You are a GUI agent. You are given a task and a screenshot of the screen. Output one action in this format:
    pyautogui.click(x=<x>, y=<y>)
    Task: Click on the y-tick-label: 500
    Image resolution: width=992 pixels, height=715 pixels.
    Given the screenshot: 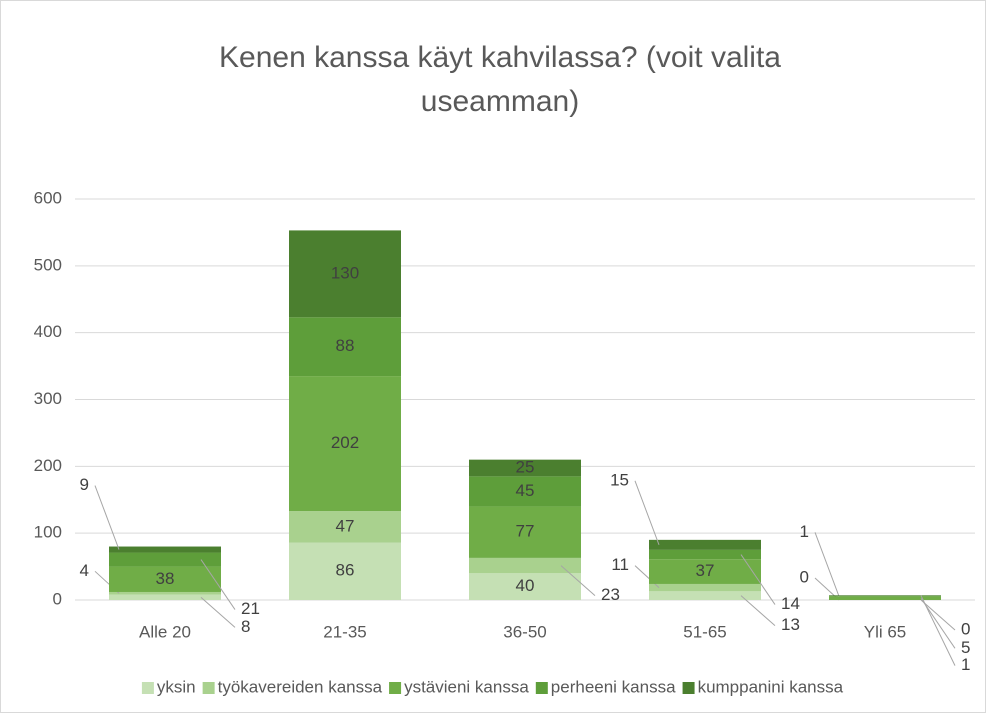 What is the action you would take?
    pyautogui.click(x=48, y=264)
    